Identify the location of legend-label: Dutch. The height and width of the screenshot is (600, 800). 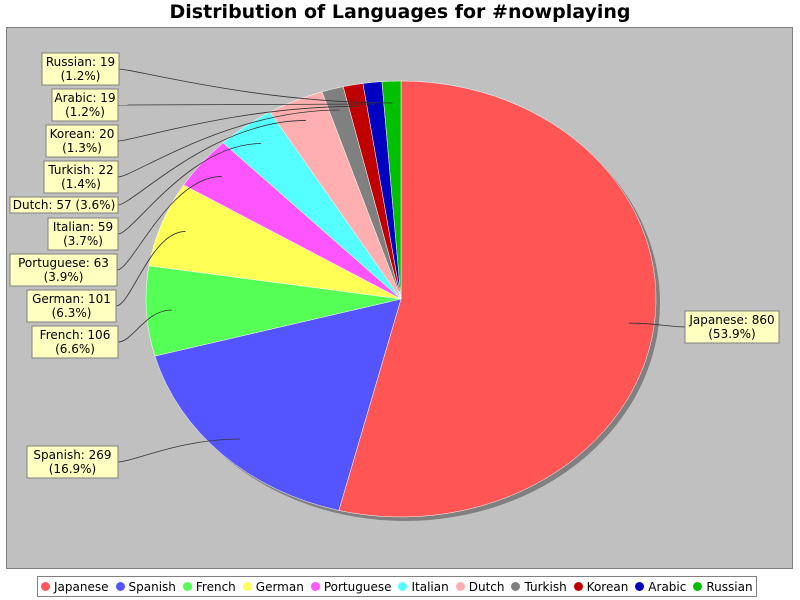
(486, 586).